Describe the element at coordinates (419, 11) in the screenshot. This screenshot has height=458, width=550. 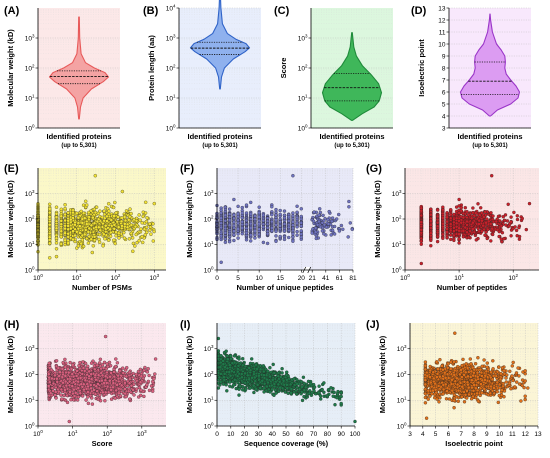
I see `panel-label: (D)` at that location.